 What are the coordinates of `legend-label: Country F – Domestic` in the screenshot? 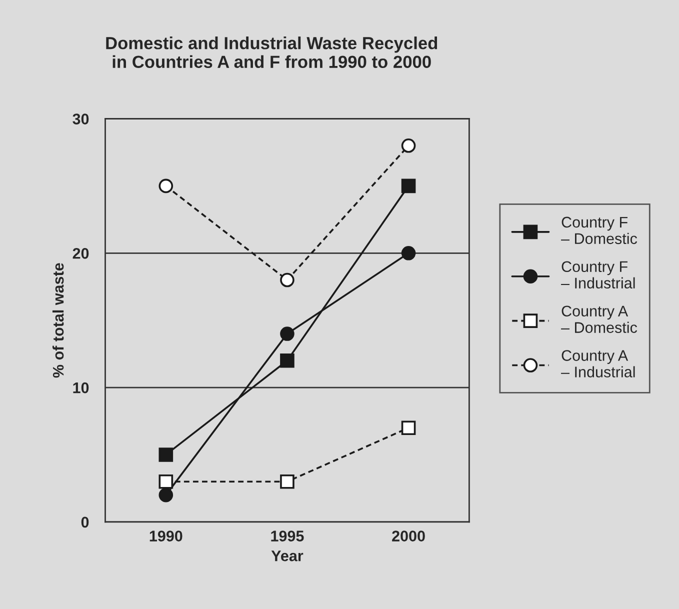 It's located at (599, 230).